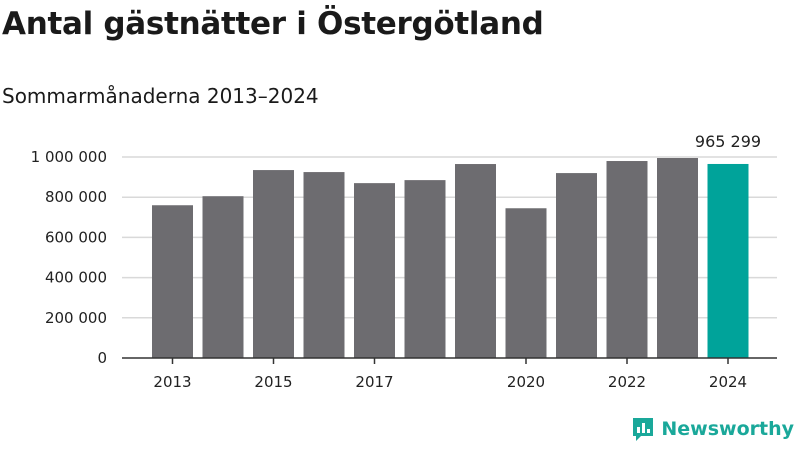 The image size is (800, 450). What do you see at coordinates (677, 258) in the screenshot?
I see `bar-2023` at bounding box center [677, 258].